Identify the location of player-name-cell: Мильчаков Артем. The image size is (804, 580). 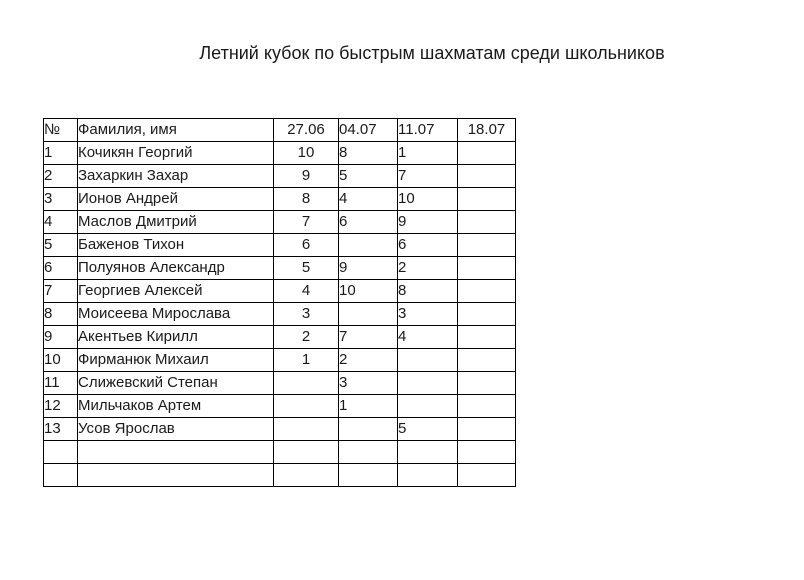
(175, 406).